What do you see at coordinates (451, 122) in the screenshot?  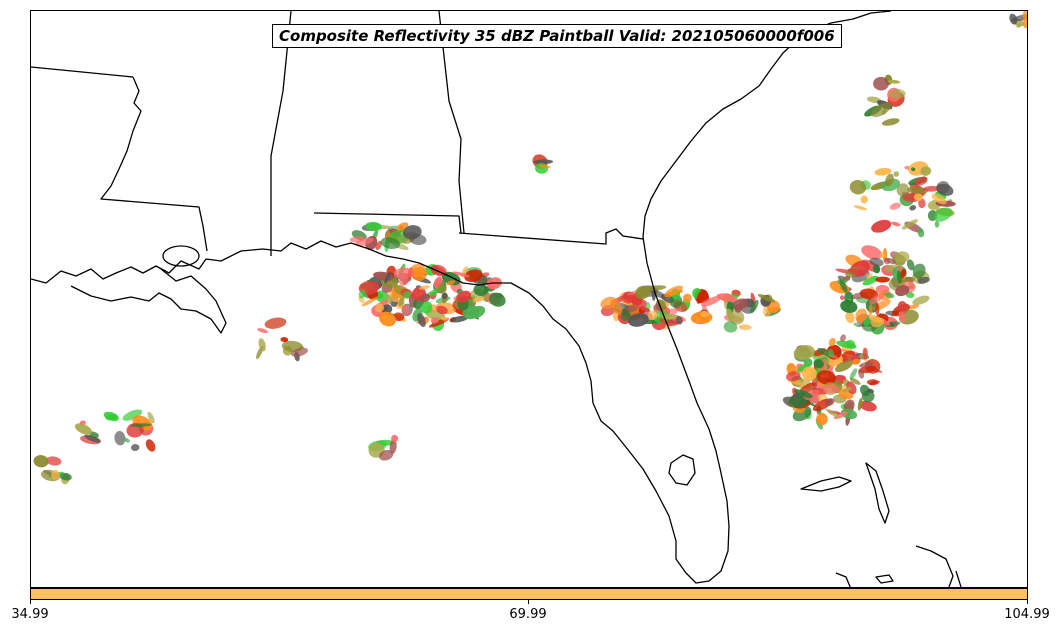 I see `state-border-al-ga` at bounding box center [451, 122].